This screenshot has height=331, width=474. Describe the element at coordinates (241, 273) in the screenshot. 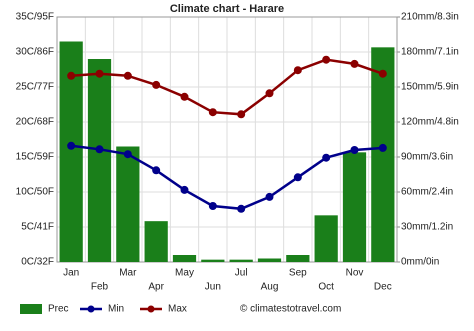

I see `x-tick-label: Jul` at that location.